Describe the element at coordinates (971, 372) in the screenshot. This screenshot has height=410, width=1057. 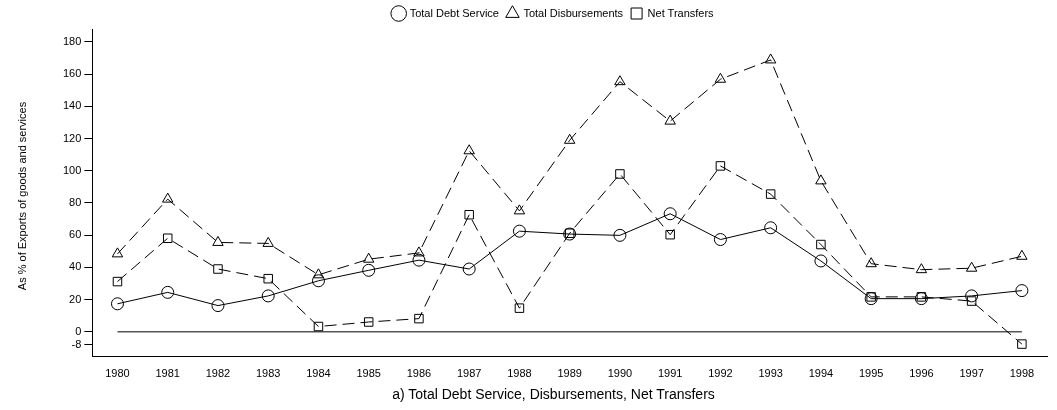
I see `x-tick-label: 1997` at that location.